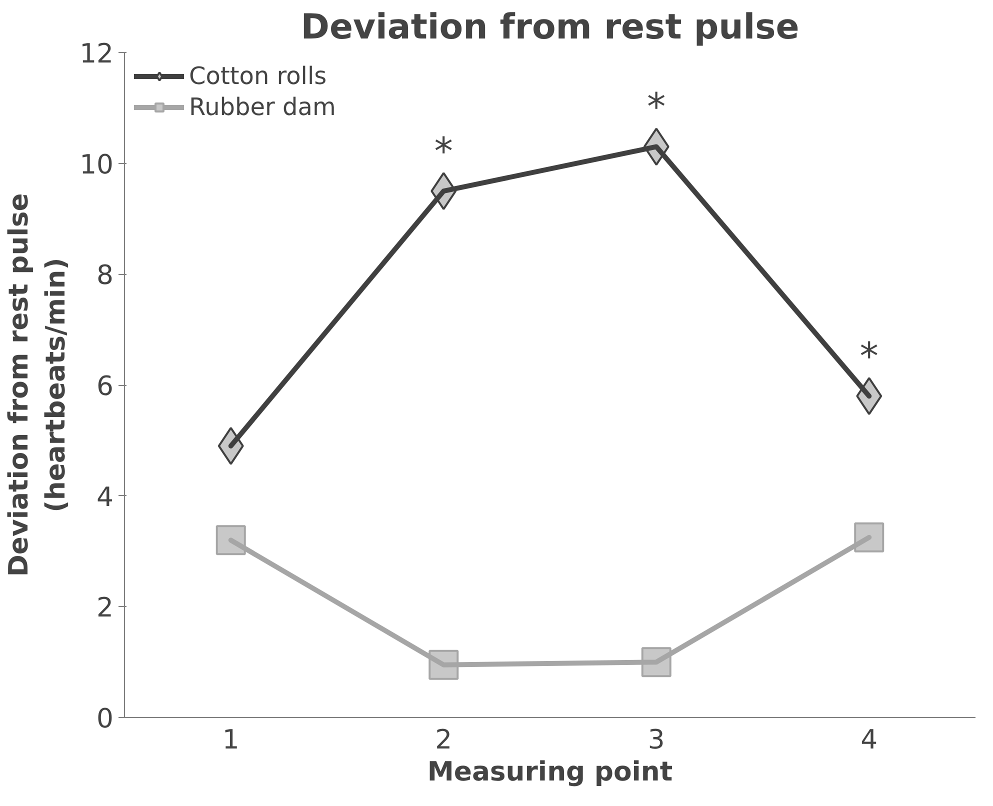 The height and width of the screenshot is (806, 993). I want to click on legend-label: Rubber dam, so click(262, 107).